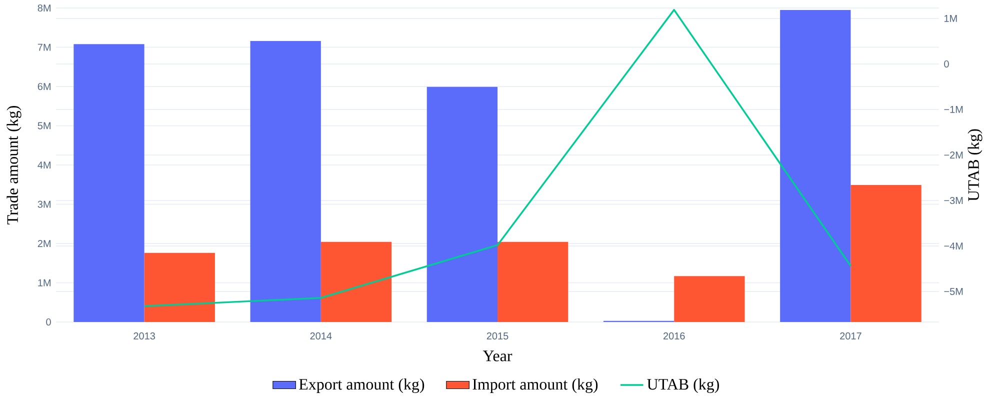 The width and height of the screenshot is (991, 401). I want to click on x-tick-label: 2013, so click(144, 336).